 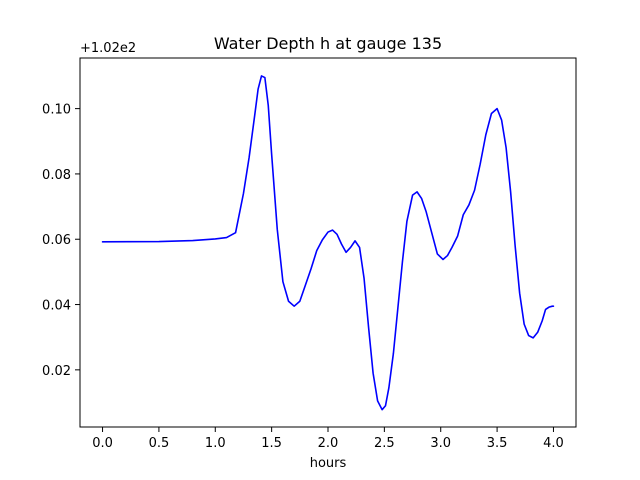 What do you see at coordinates (440, 443) in the screenshot?
I see `x-tick-label: 3.0` at bounding box center [440, 443].